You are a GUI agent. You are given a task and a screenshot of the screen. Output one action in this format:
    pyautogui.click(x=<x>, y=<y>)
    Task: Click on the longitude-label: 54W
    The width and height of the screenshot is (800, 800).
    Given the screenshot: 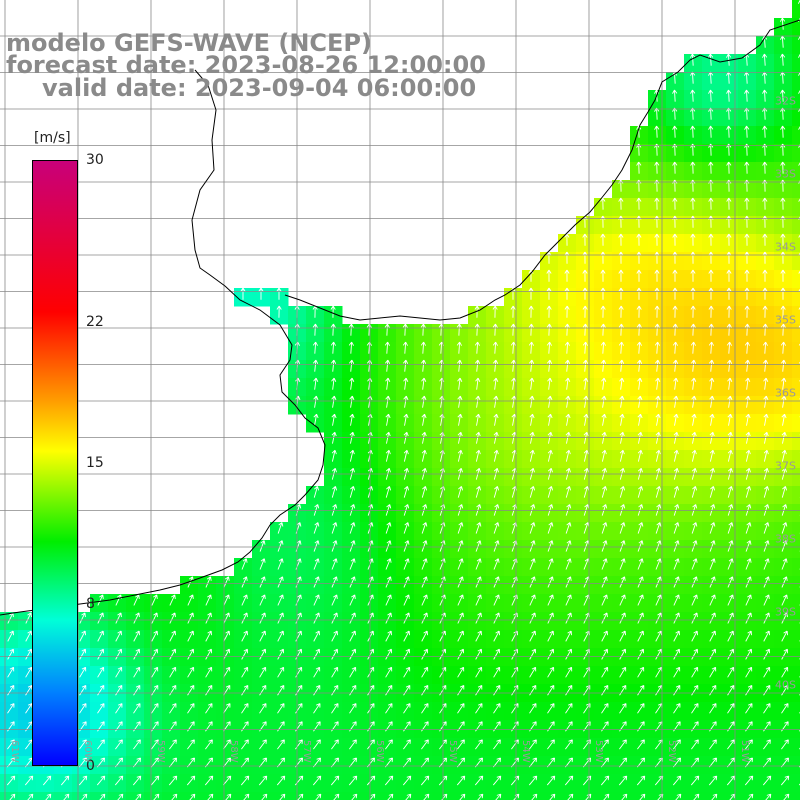 What is the action you would take?
    pyautogui.click(x=525, y=751)
    